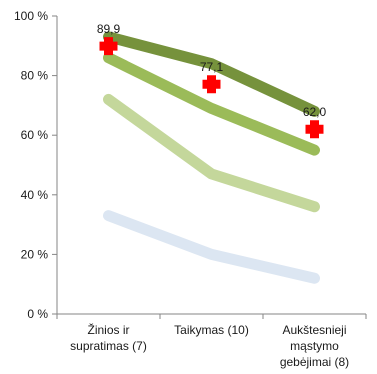 Image resolution: width=377 pixels, height=374 pixels. I want to click on y-tick-label: 0 %, so click(37, 314).